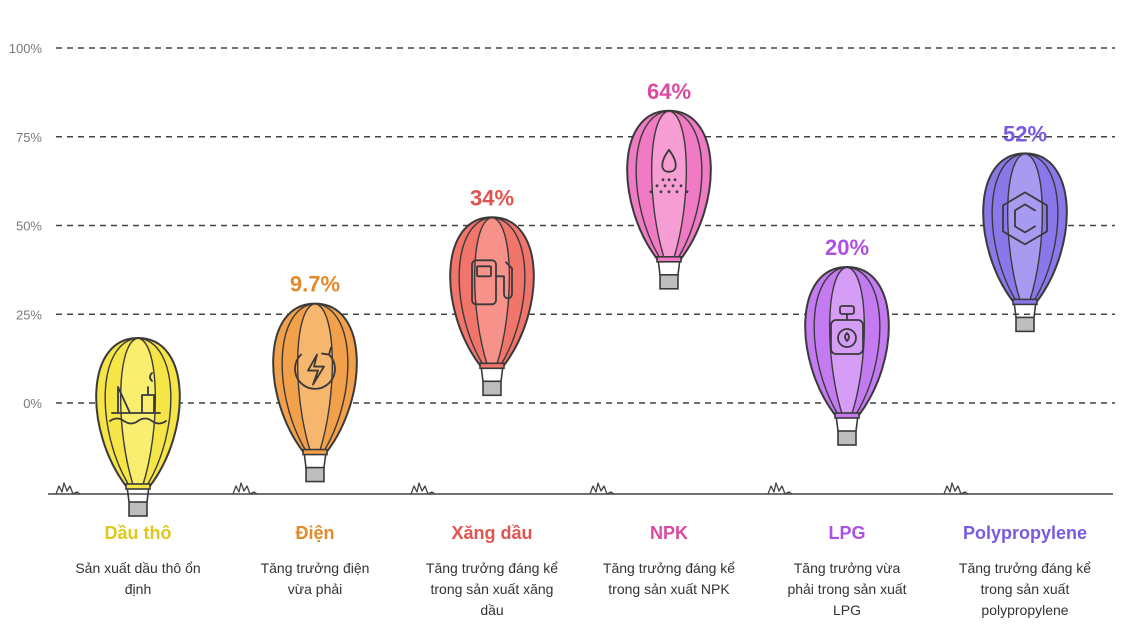 Image resolution: width=1131 pixels, height=636 pixels. Describe the element at coordinates (669, 533) in the screenshot. I see `category-label: NPK` at that location.